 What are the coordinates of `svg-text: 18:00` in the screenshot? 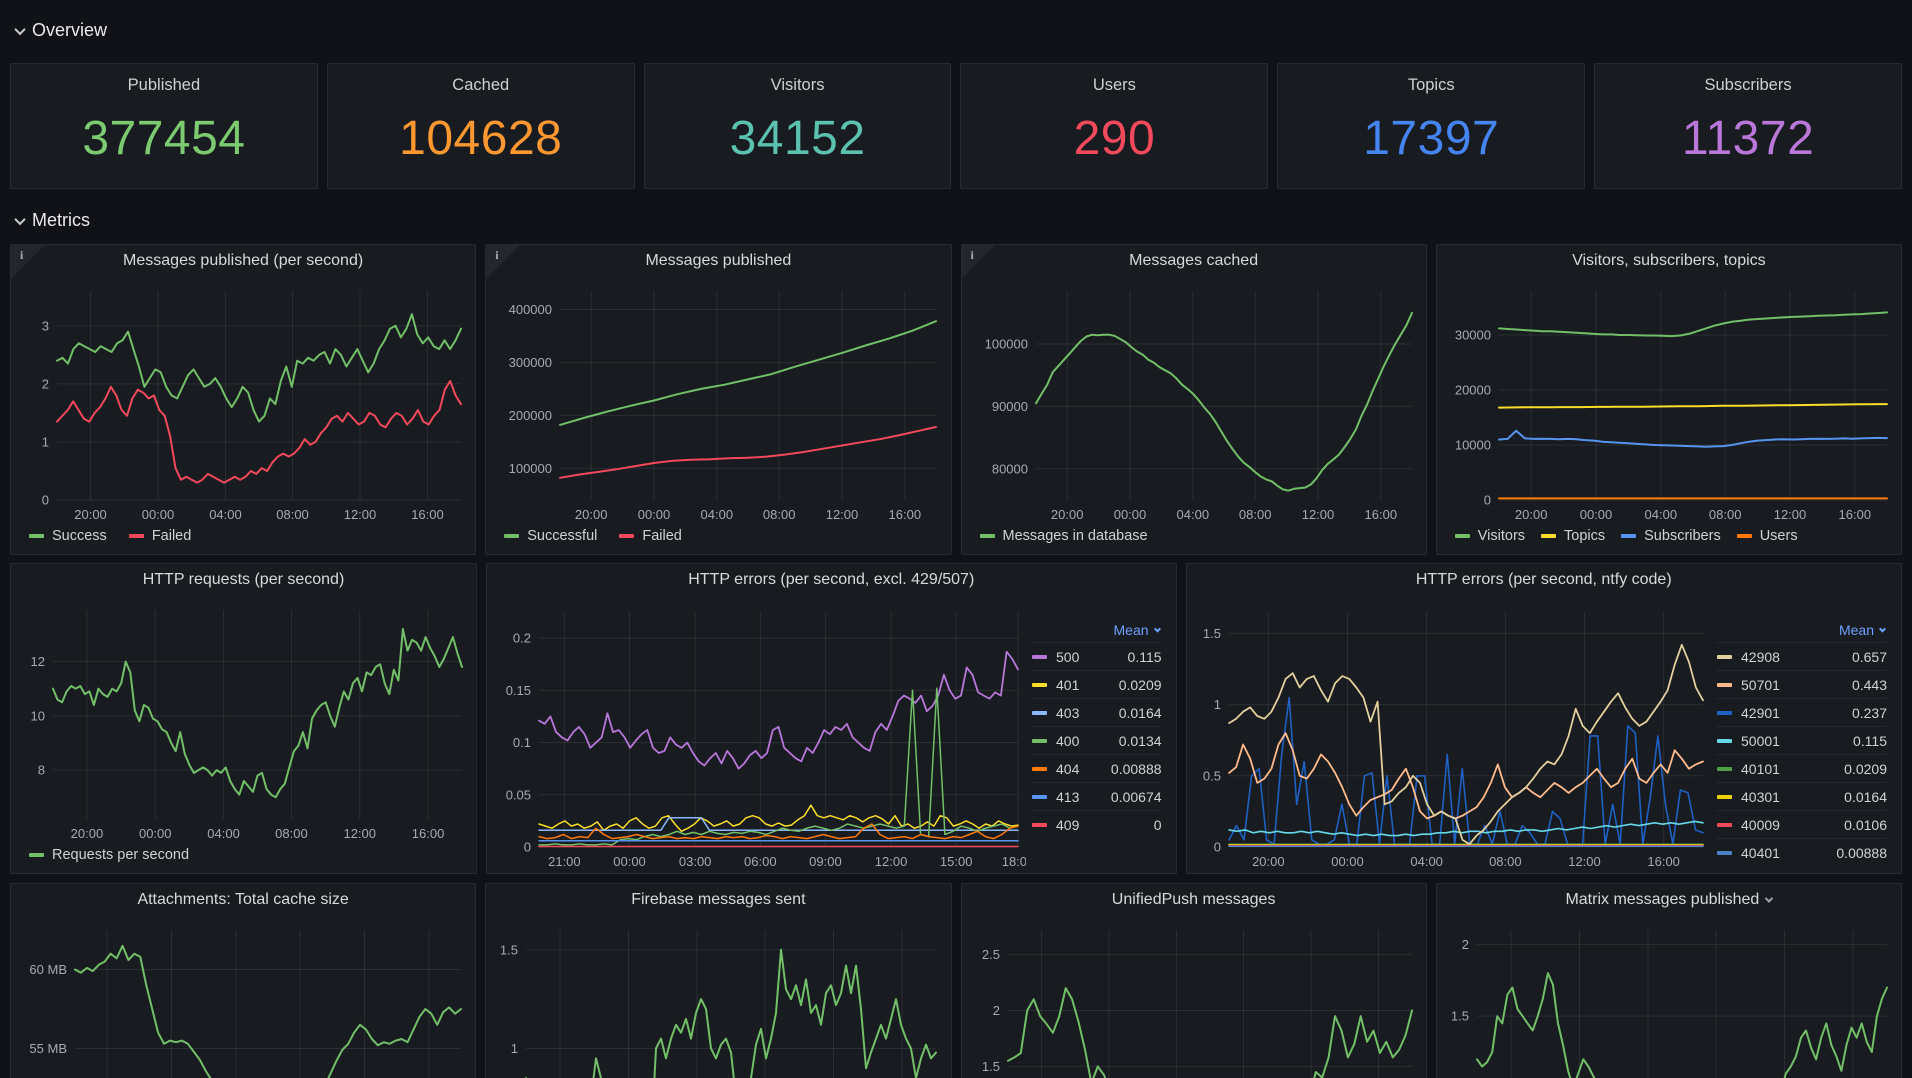 It's located at (1014, 861).